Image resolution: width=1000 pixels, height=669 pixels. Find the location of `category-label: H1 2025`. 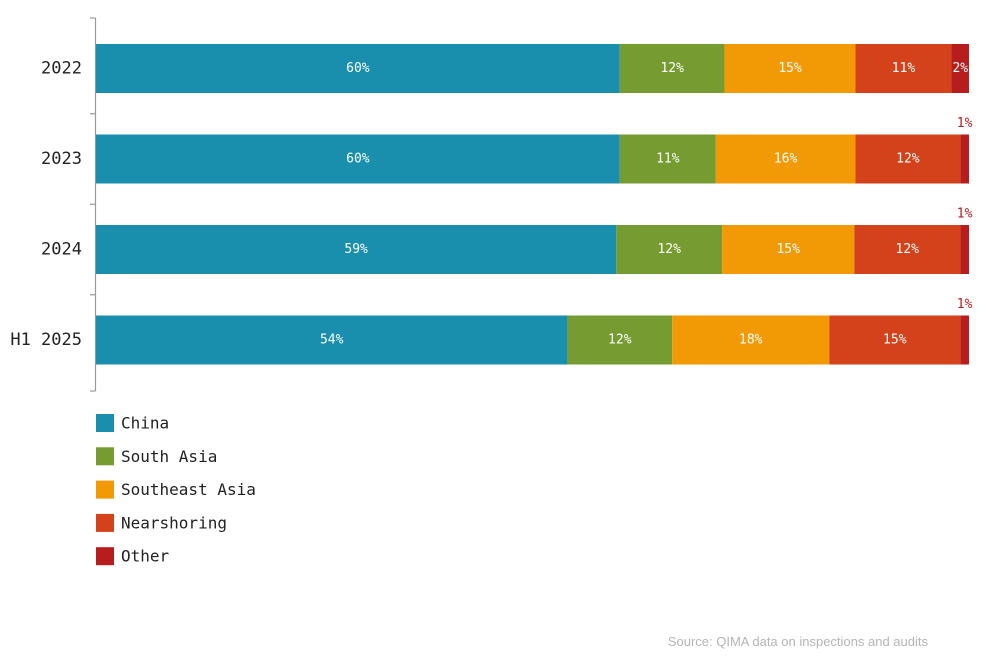

category-label: H1 2025 is located at coordinates (46, 340).